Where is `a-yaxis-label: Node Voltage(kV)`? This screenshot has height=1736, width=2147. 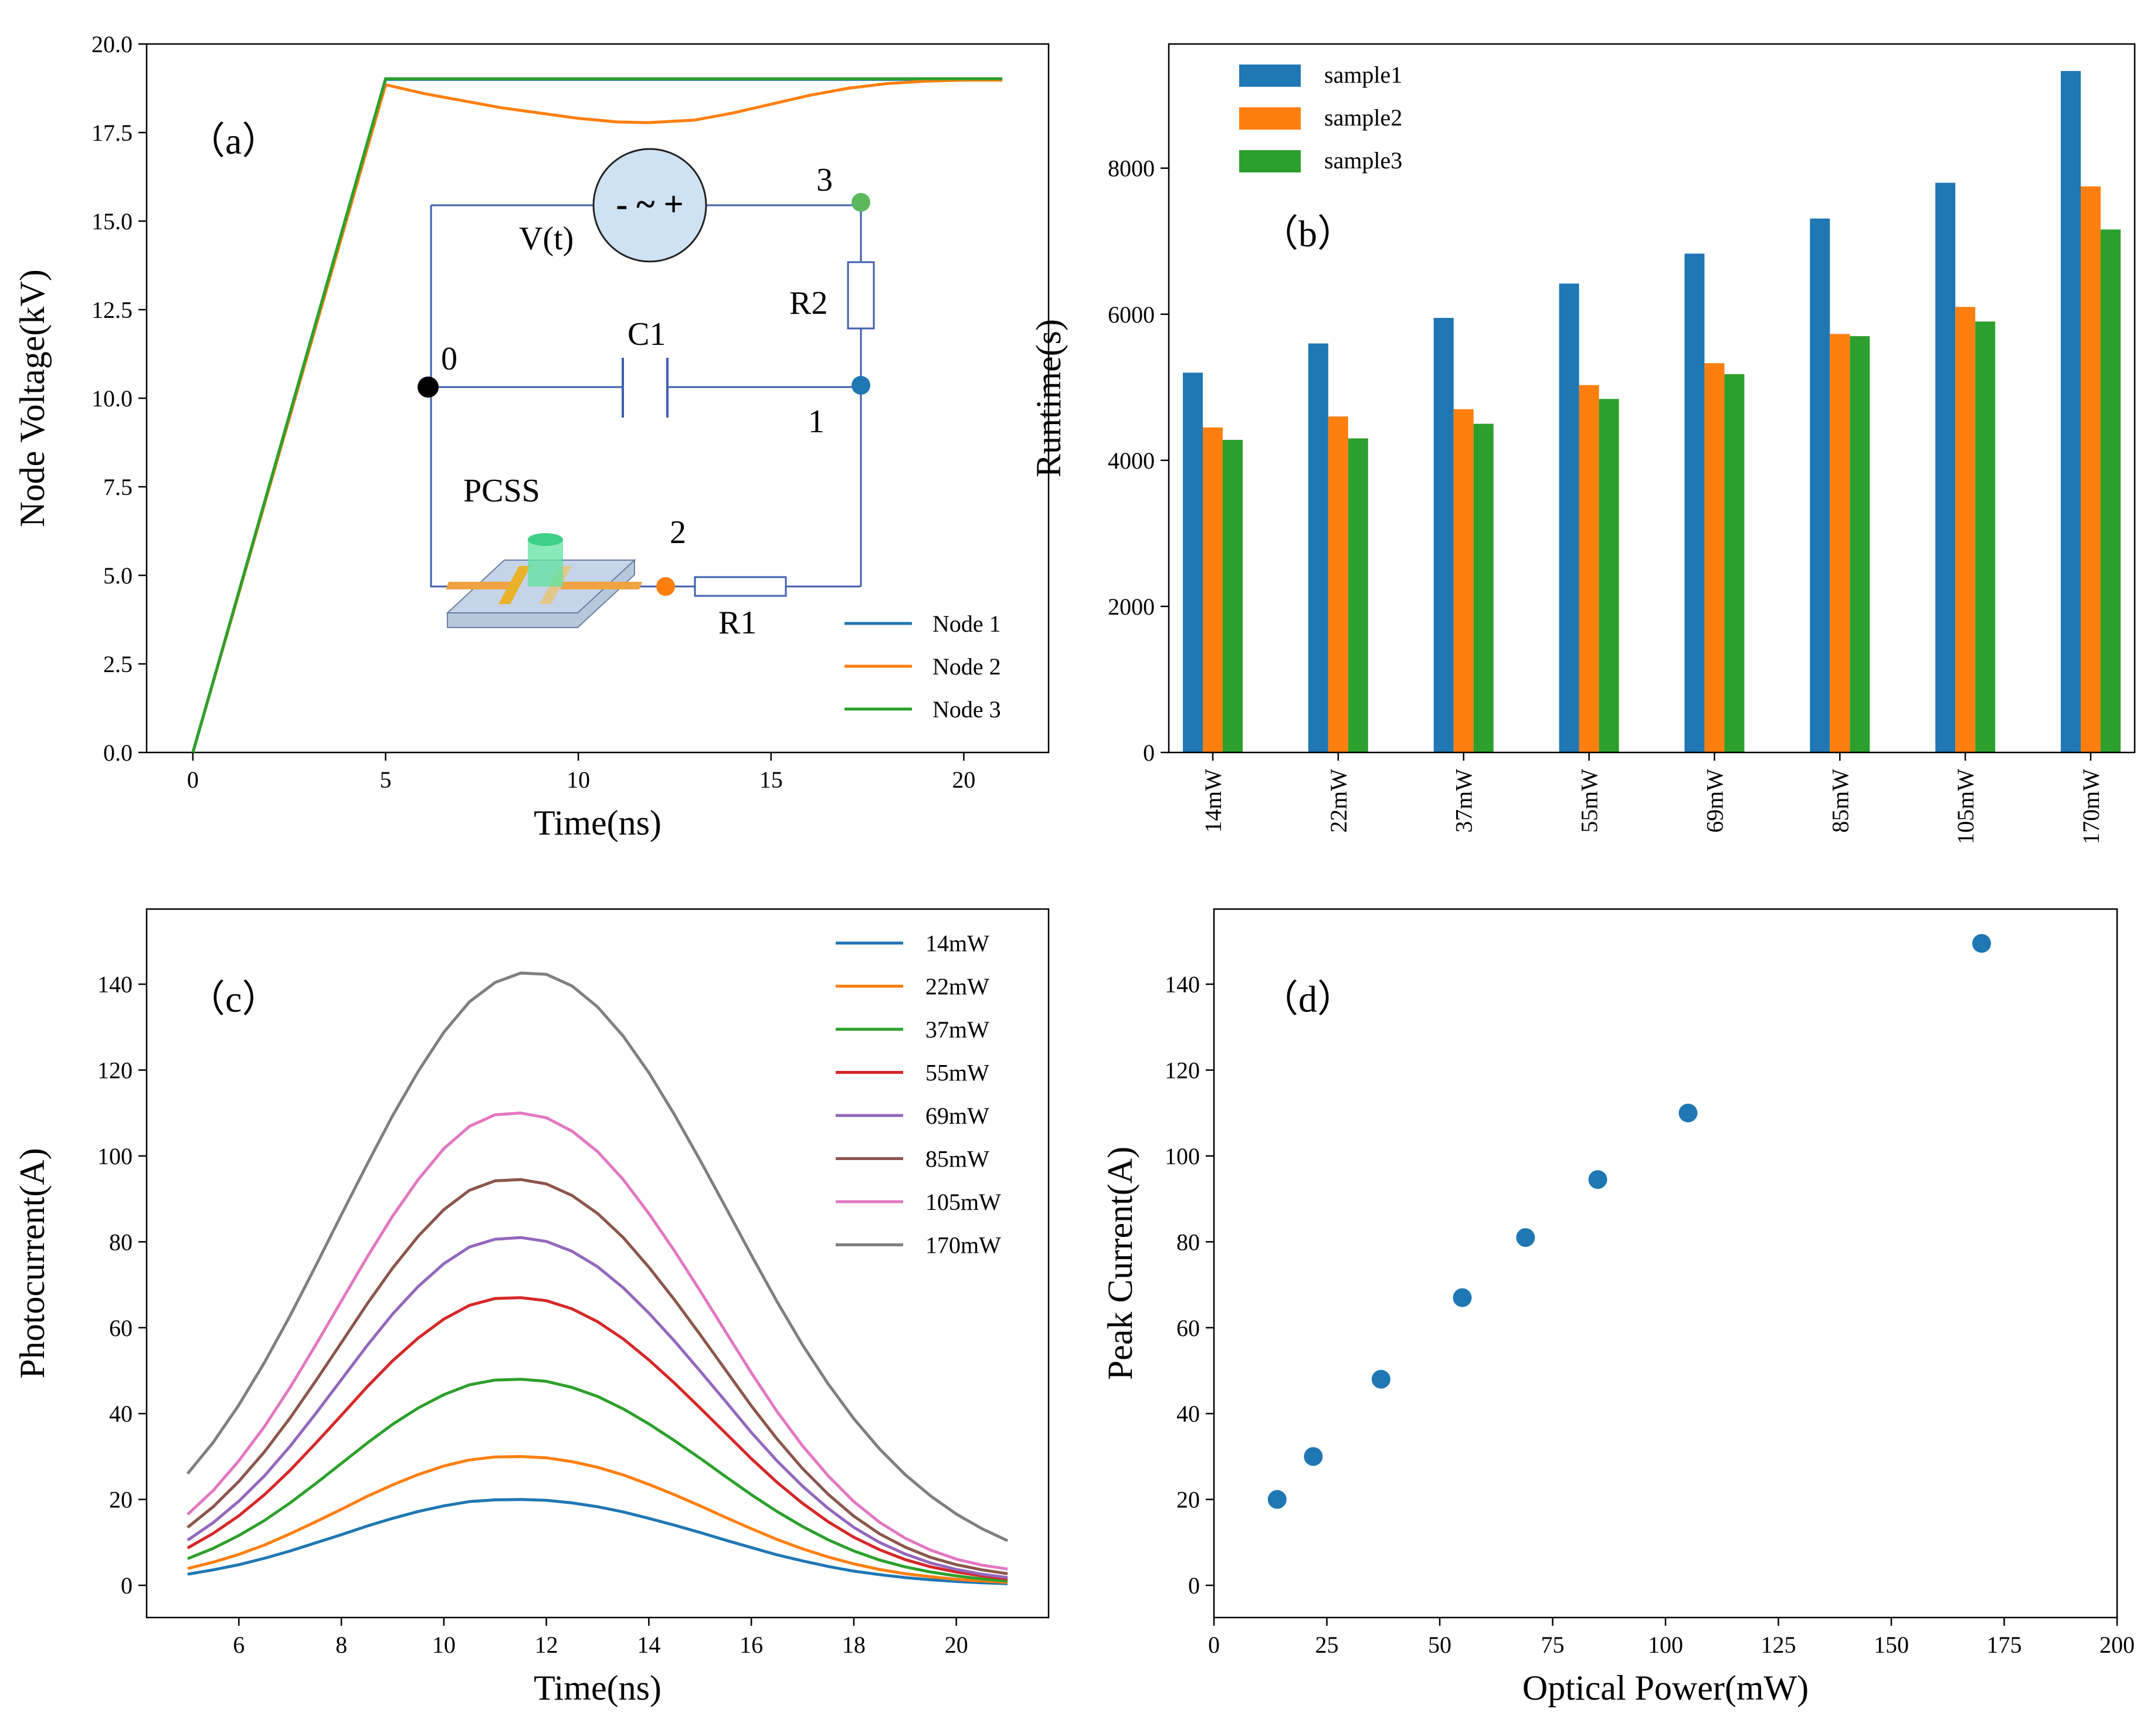
a-yaxis-label: Node Voltage(kV) is located at coordinates (32, 398).